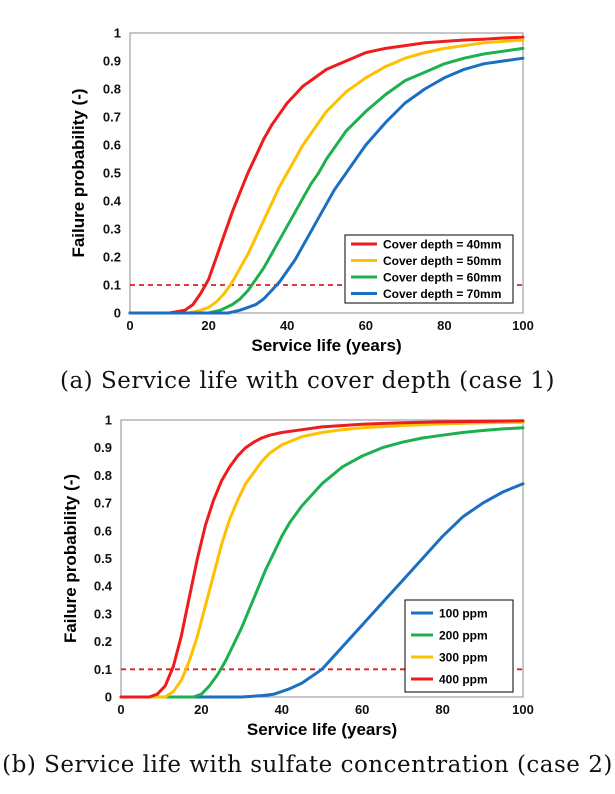  Describe the element at coordinates (442, 294) in the screenshot. I see `chart-0-legend-label: Cover depth = 70mm` at that location.